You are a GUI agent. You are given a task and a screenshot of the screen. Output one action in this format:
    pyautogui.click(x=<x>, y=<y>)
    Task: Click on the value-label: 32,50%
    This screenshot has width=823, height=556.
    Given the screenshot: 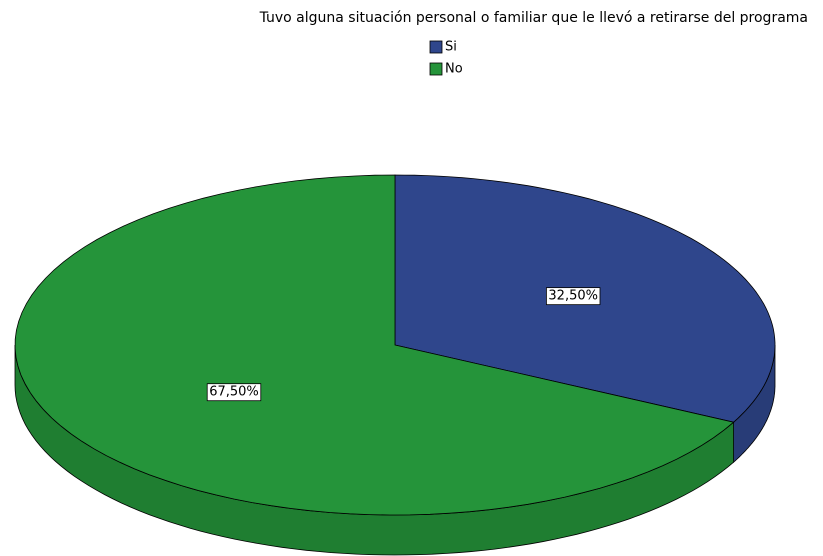 What is the action you would take?
    pyautogui.click(x=573, y=296)
    